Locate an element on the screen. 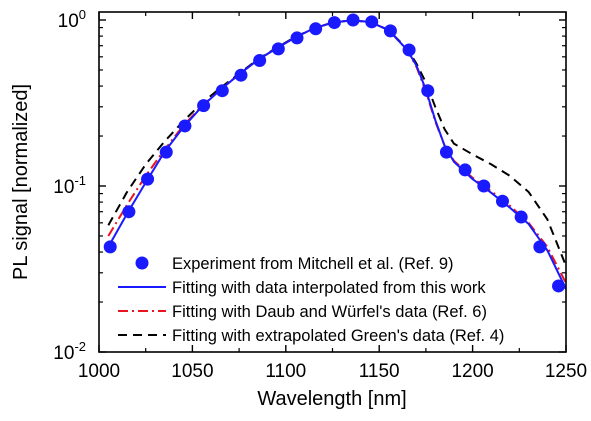 Image resolution: width=591 pixels, height=421 pixels. x-tick-label: 1000 is located at coordinates (99, 371).